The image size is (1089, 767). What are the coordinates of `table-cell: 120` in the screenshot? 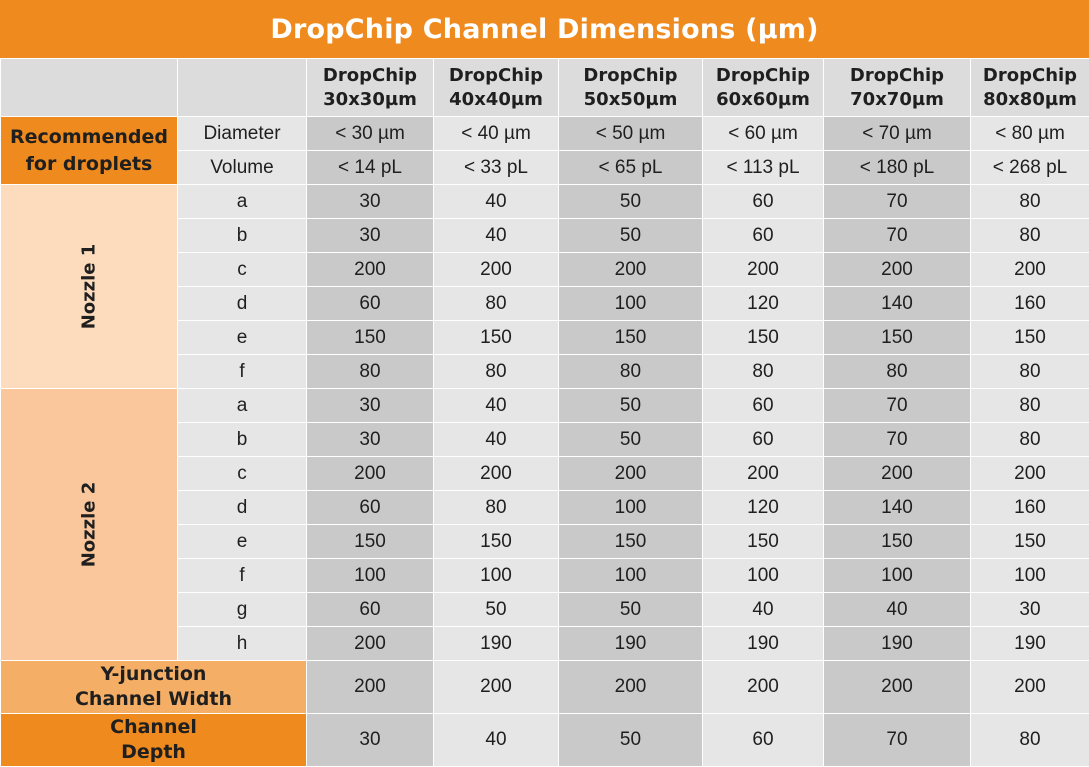 It's located at (763, 508).